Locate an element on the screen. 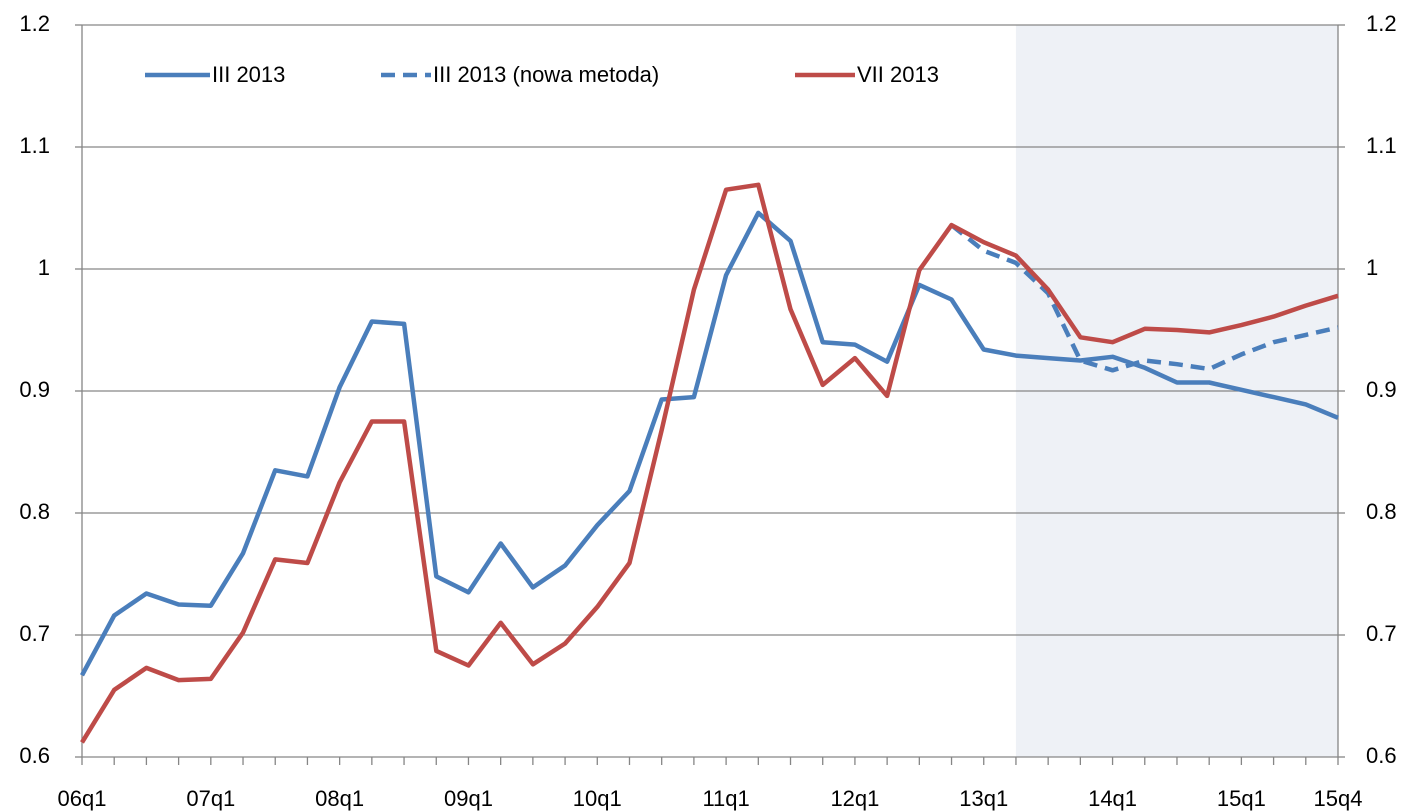 This screenshot has width=1412, height=812. legend-label: III 2013 is located at coordinates (248, 74).